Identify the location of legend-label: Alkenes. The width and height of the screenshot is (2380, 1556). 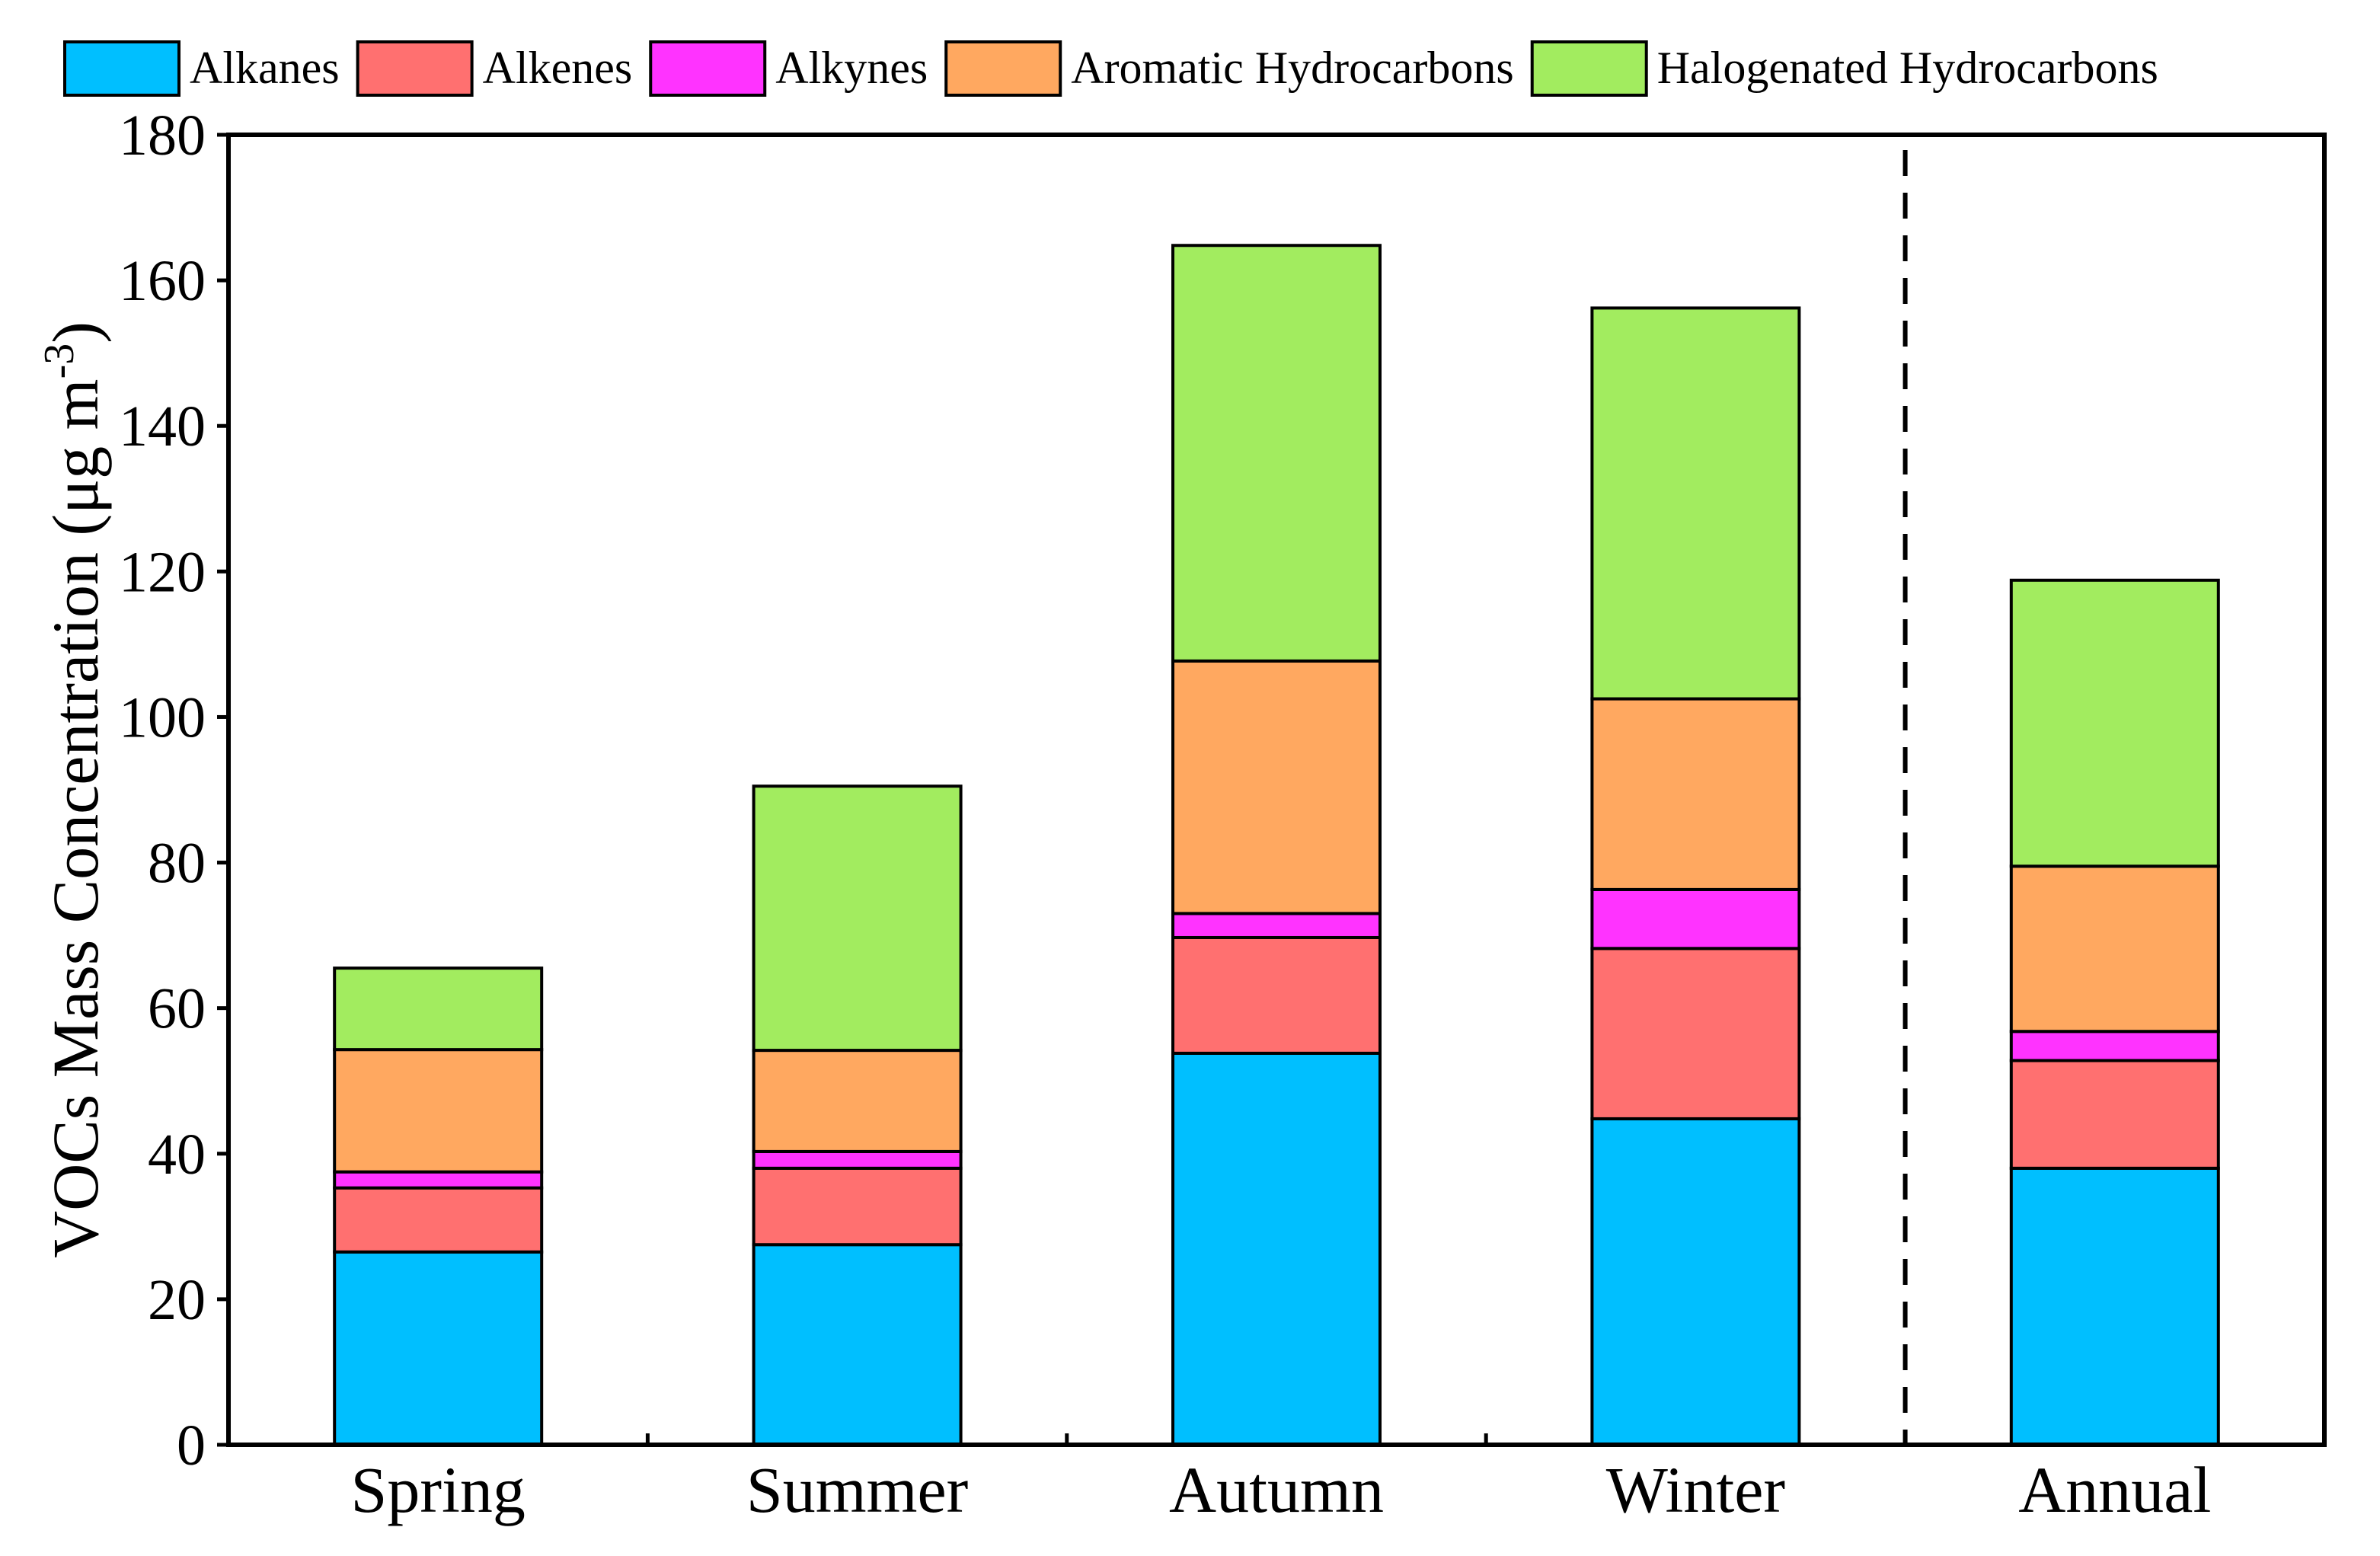
(558, 68).